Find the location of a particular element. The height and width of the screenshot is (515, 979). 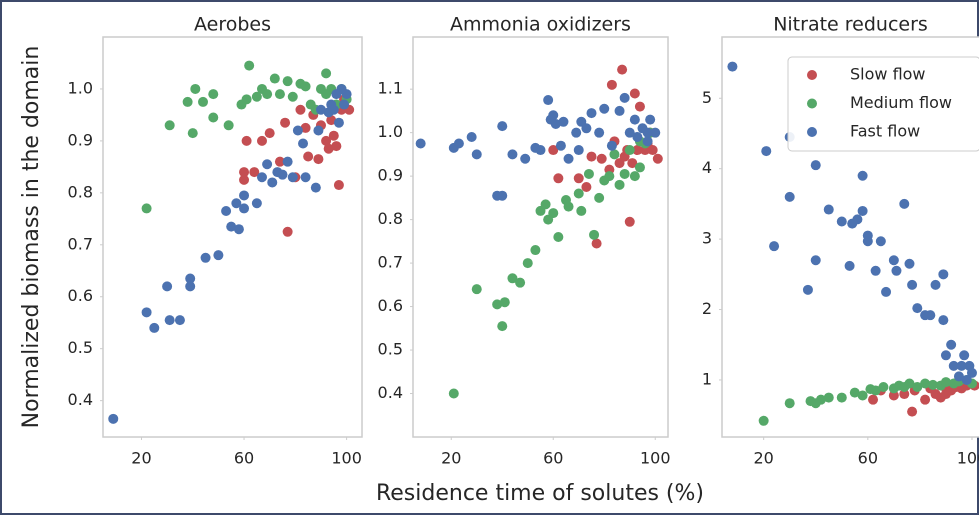

y-tick-label: 0.4 is located at coordinates (80, 399).